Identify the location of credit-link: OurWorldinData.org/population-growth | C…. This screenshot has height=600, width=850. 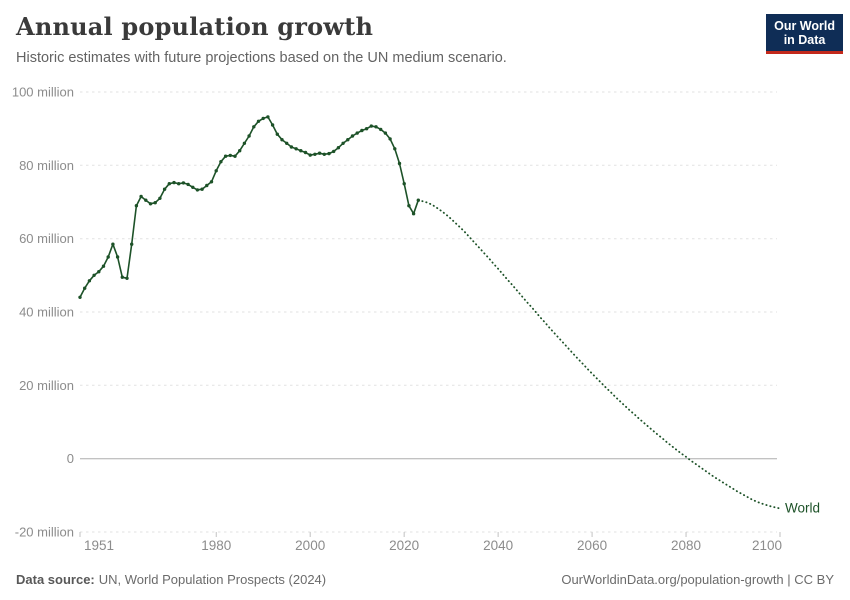
(697, 579).